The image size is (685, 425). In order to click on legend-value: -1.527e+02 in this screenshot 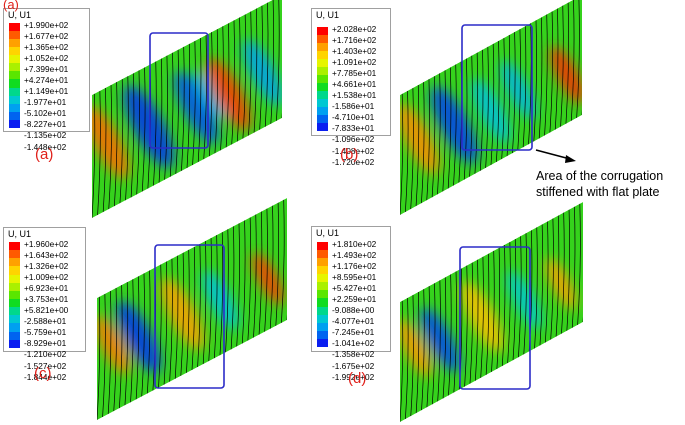, I will do `click(45, 365)`.